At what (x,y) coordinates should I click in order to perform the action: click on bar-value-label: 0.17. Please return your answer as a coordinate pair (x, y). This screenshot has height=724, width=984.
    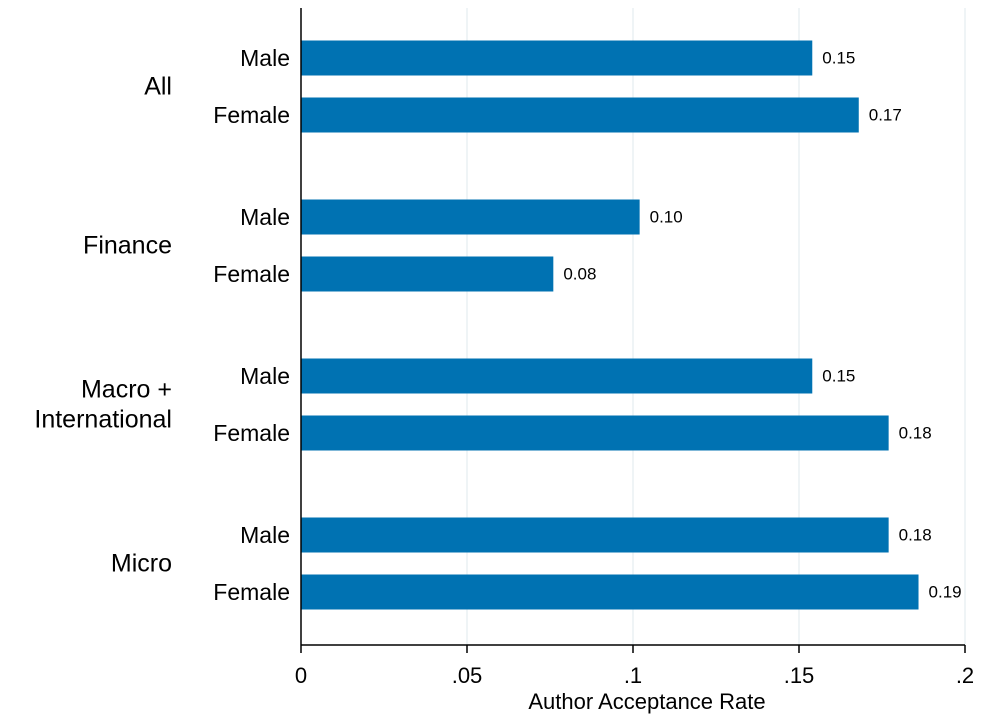
    Looking at the image, I should click on (885, 115).